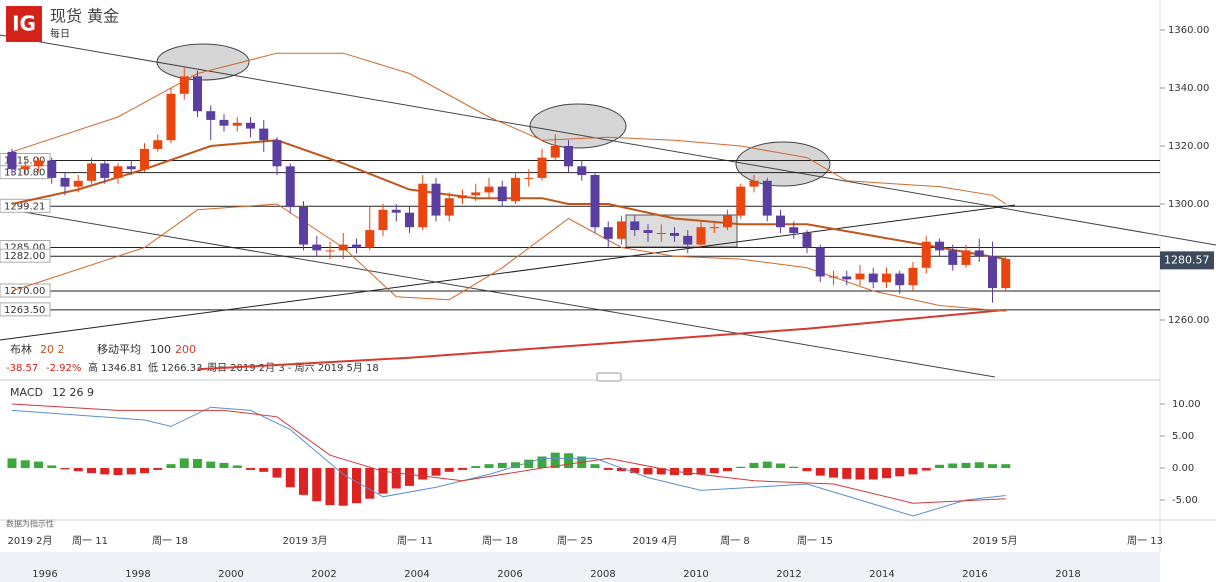  I want to click on x-tick-label: 周一 13, so click(1145, 541).